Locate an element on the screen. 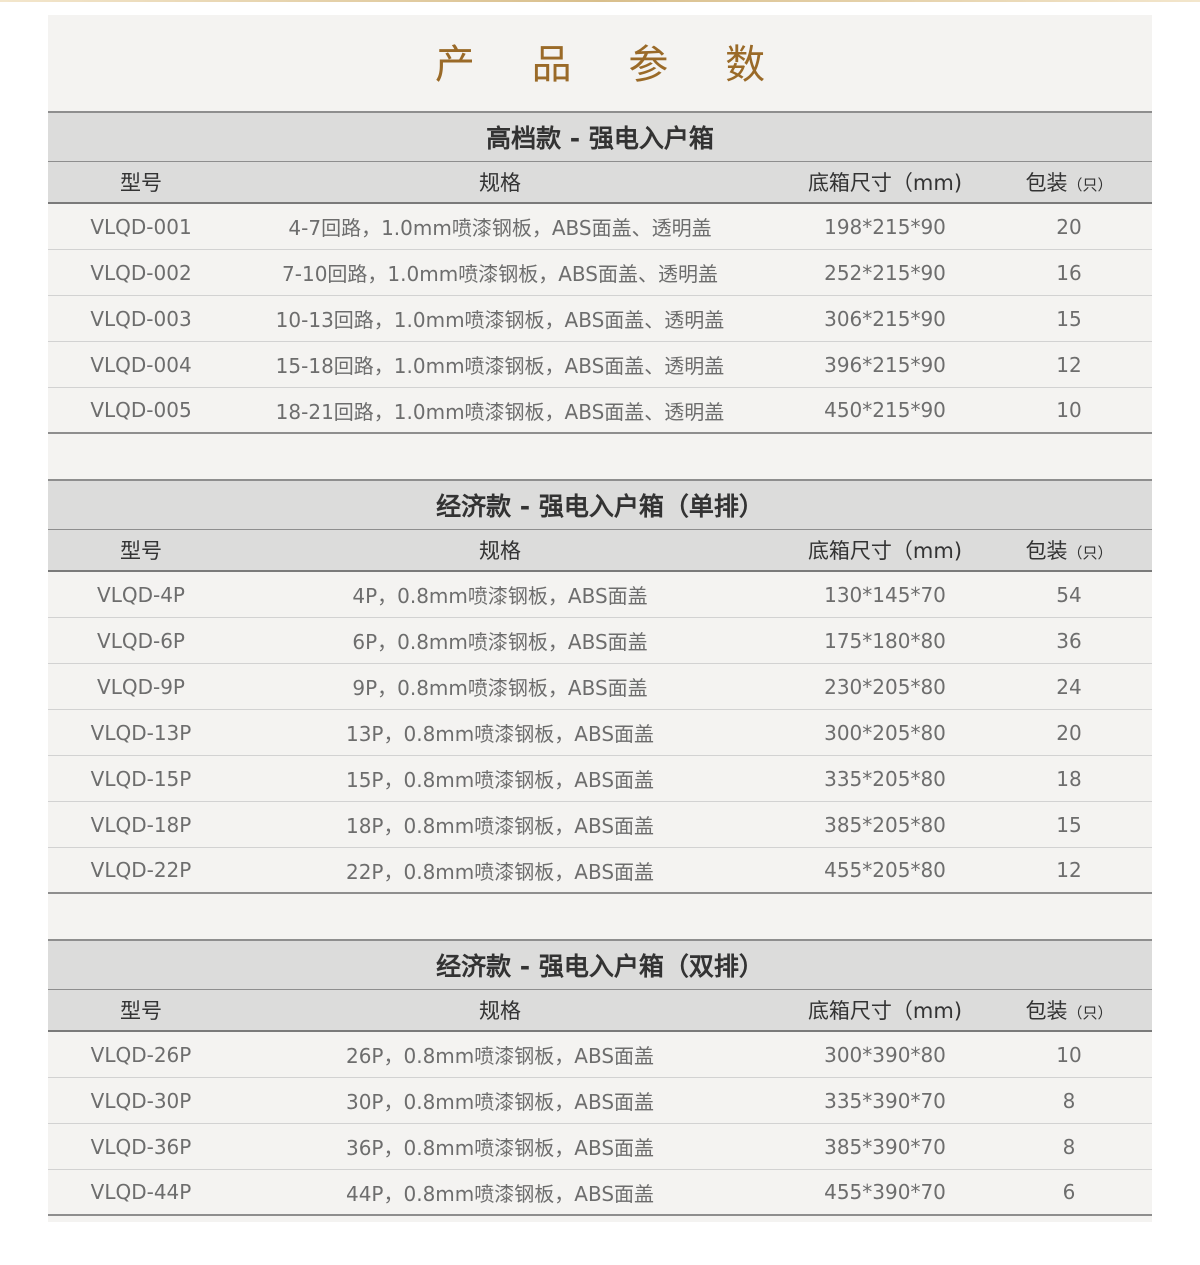 This screenshot has height=1265, width=1200. cell-size: 335*205*80 is located at coordinates (885, 778).